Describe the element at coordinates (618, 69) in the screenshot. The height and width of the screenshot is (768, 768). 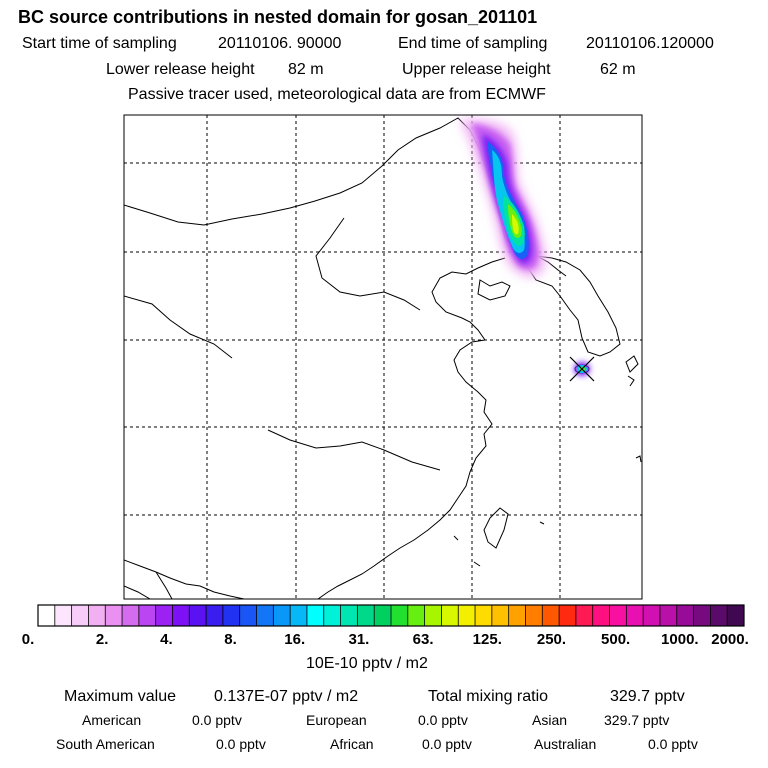
I see `upper-release-value: 62 m` at that location.